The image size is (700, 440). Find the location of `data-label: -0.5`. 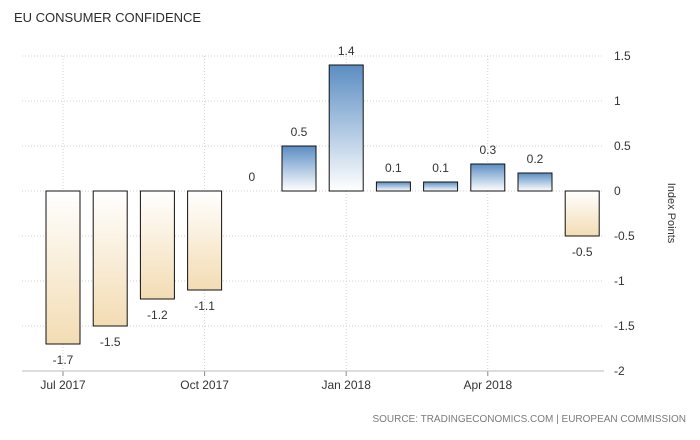

data-label: -0.5 is located at coordinates (582, 252).